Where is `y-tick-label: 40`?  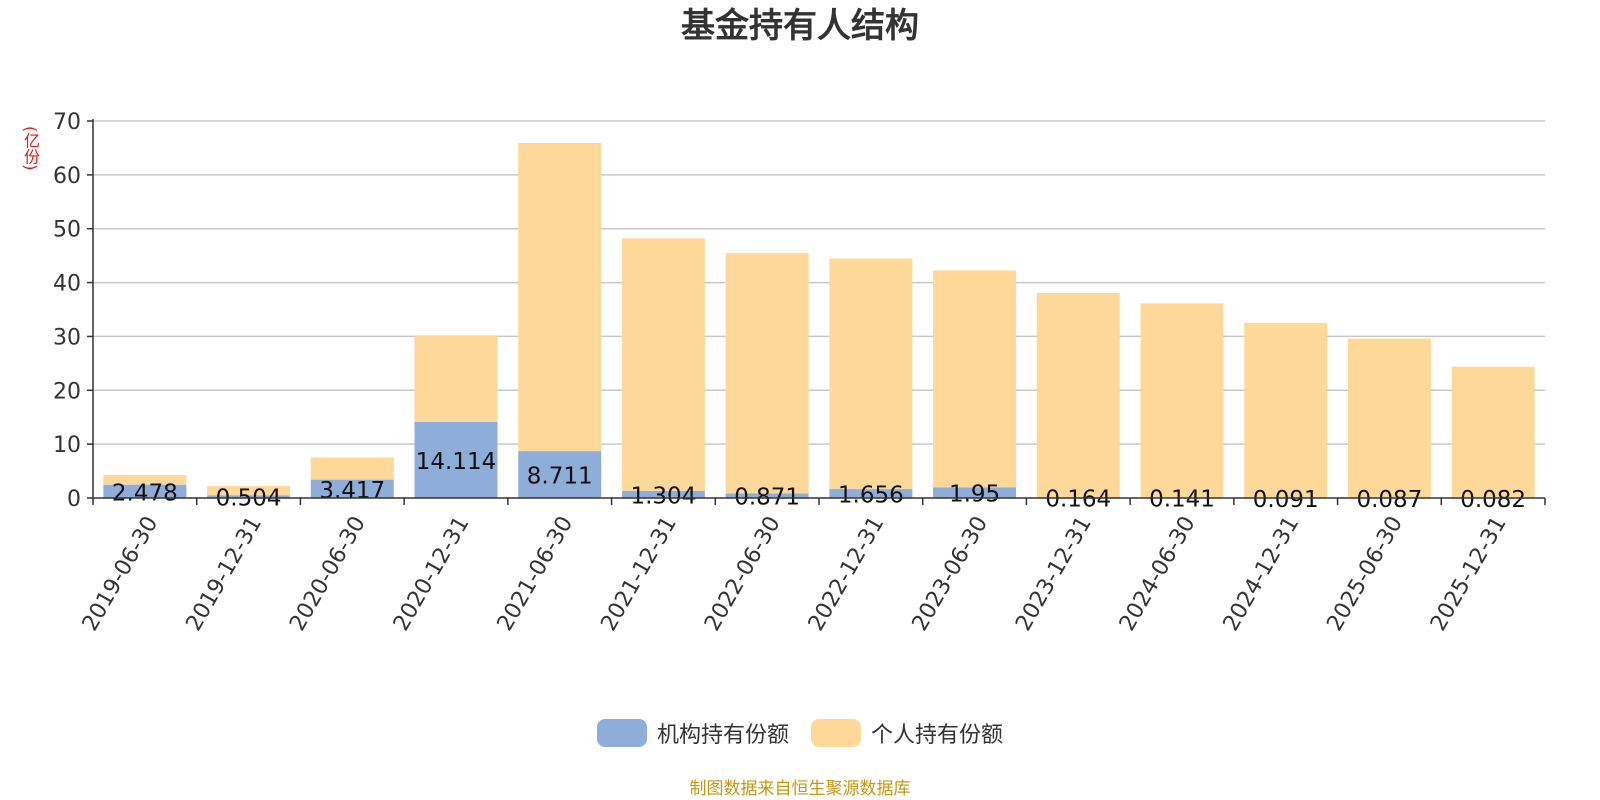 y-tick-label: 40 is located at coordinates (67, 284).